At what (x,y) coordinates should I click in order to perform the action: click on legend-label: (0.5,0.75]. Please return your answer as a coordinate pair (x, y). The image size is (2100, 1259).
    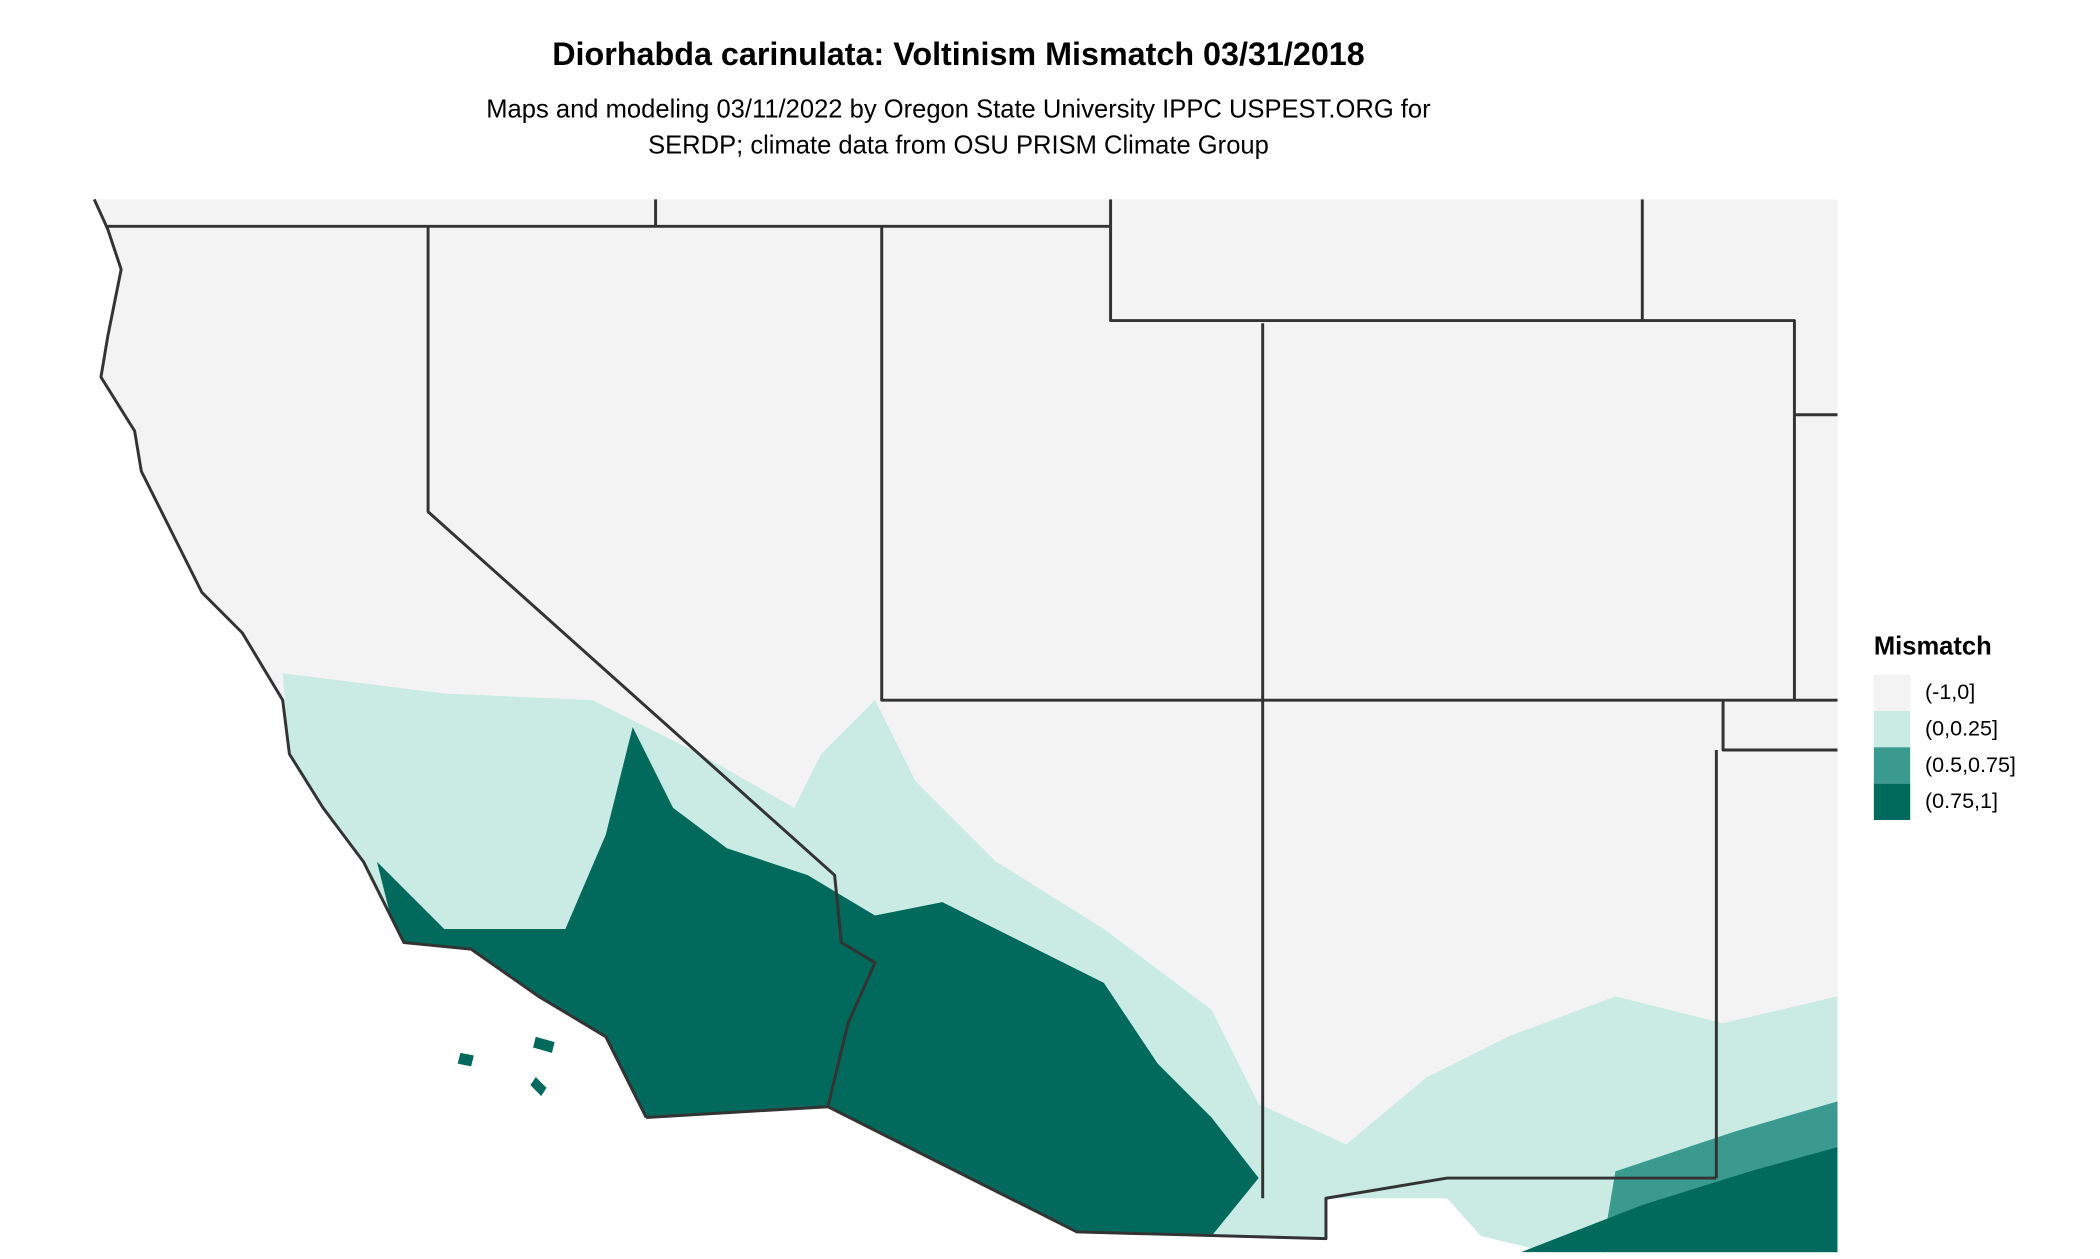
    Looking at the image, I should click on (1970, 765).